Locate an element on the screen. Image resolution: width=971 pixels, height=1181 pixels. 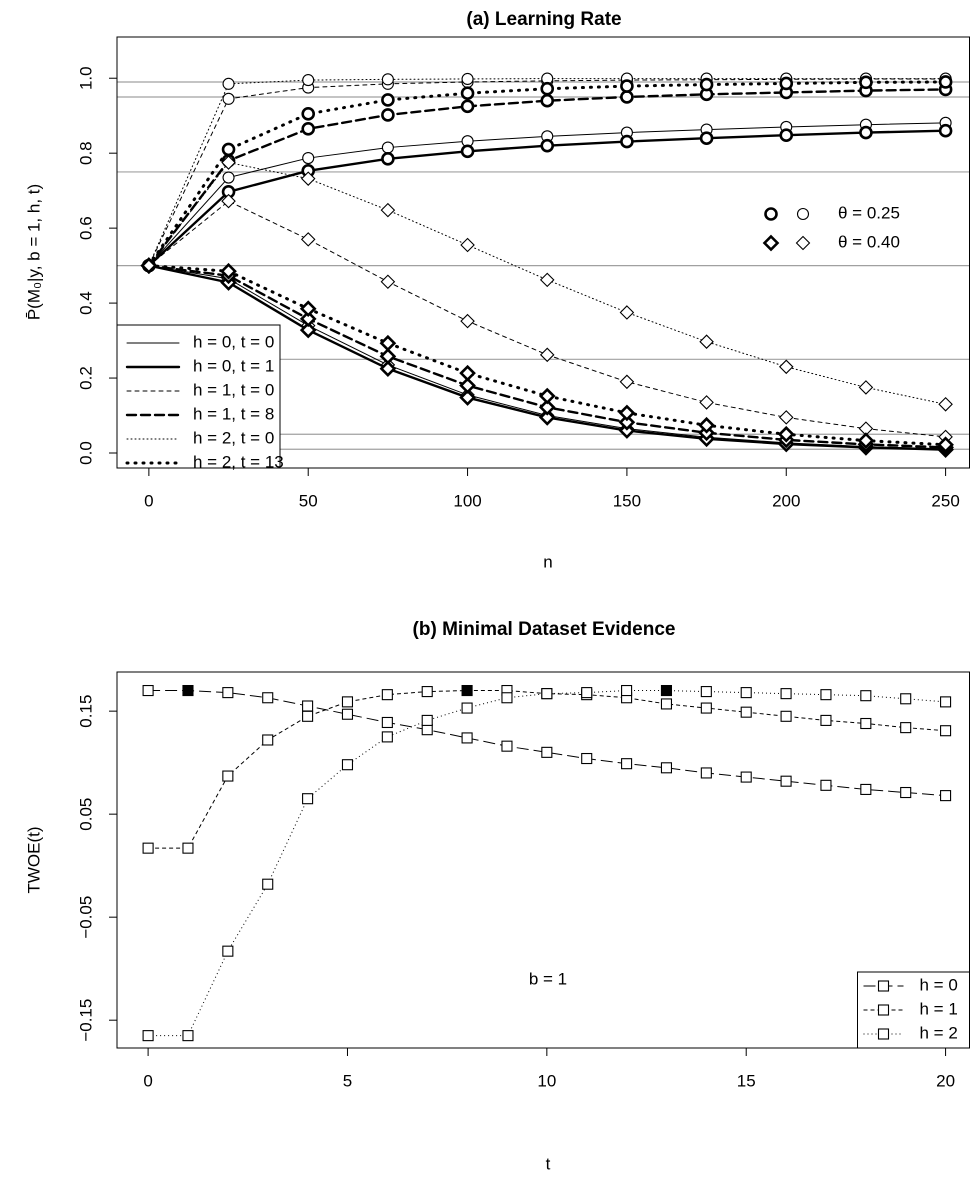
x-tick-label: 5 is located at coordinates (347, 1080).